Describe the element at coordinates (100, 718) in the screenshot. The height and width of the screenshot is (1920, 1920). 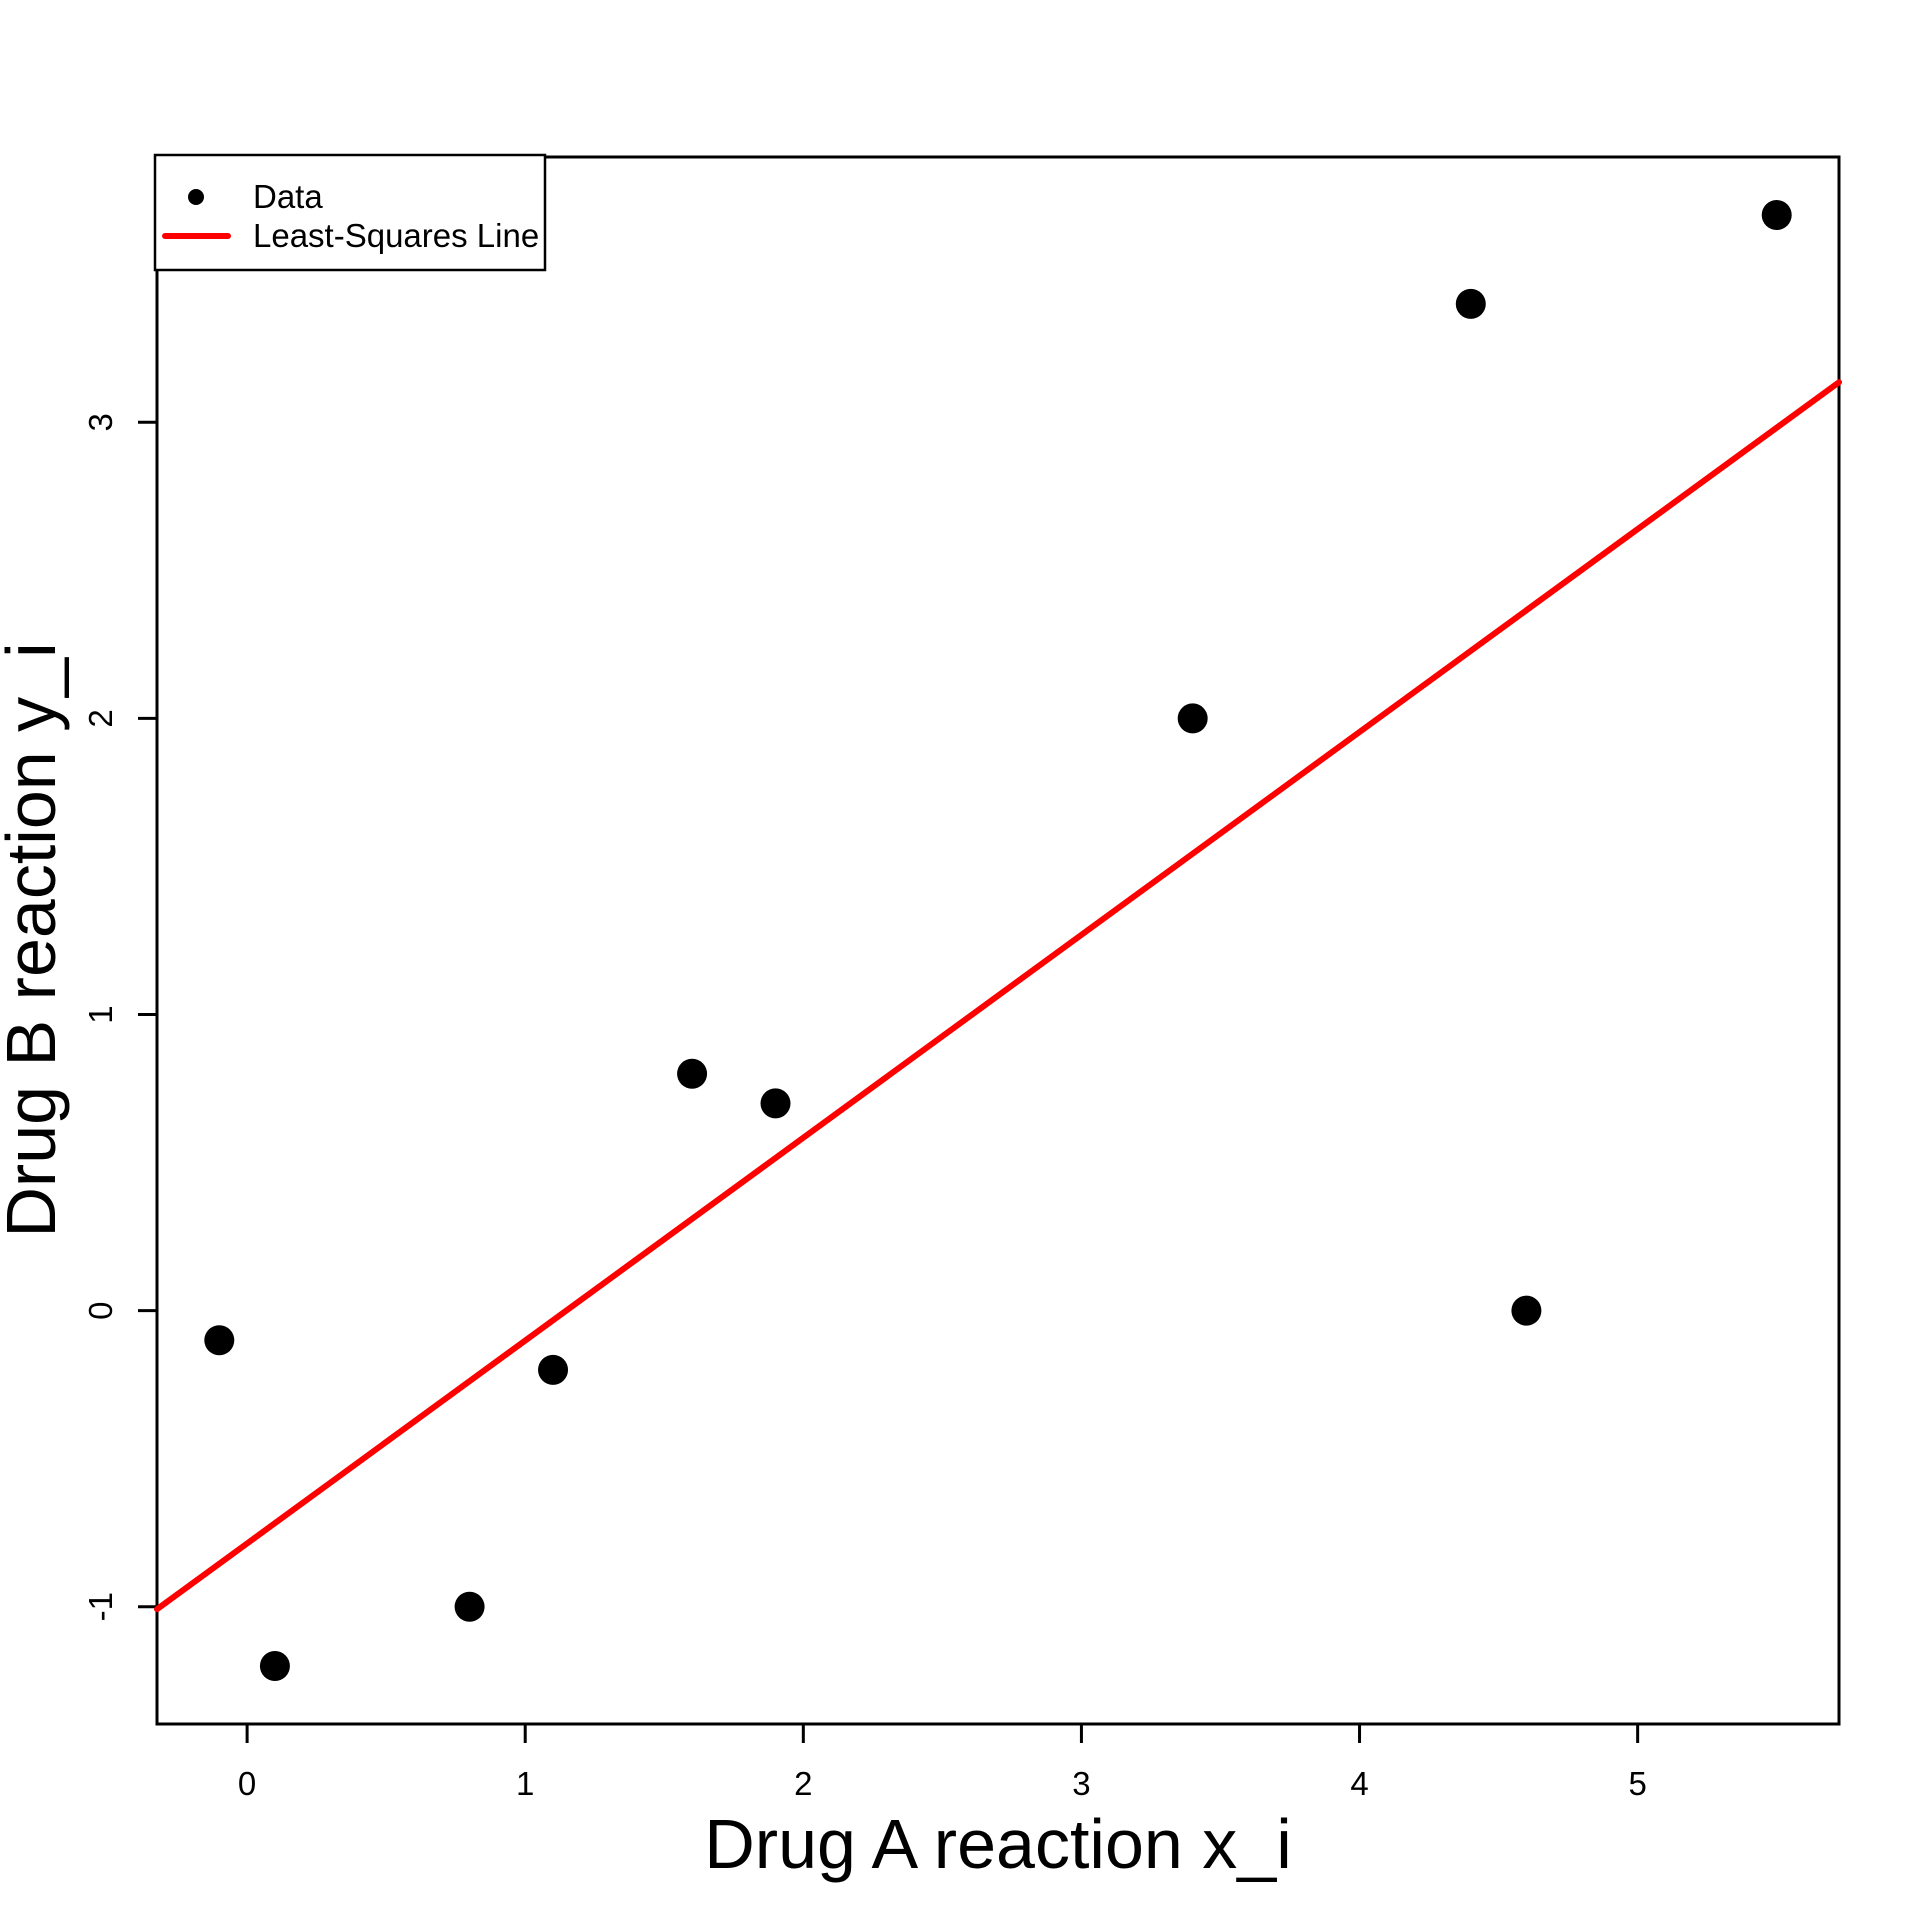
I see `y-tick-label: 2` at that location.